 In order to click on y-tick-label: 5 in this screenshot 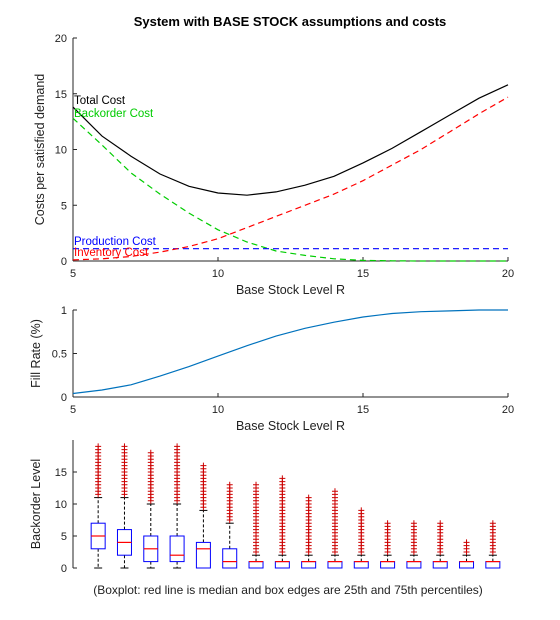, I will do `click(64, 537)`.